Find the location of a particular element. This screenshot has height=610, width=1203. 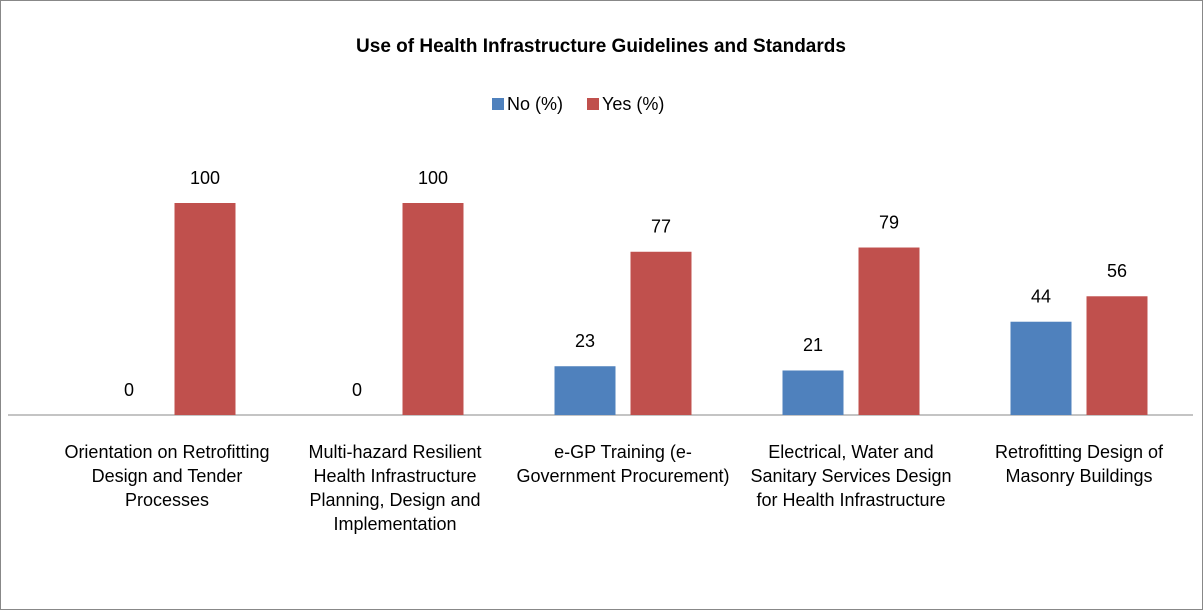

legend-label: Yes (%) is located at coordinates (633, 104).